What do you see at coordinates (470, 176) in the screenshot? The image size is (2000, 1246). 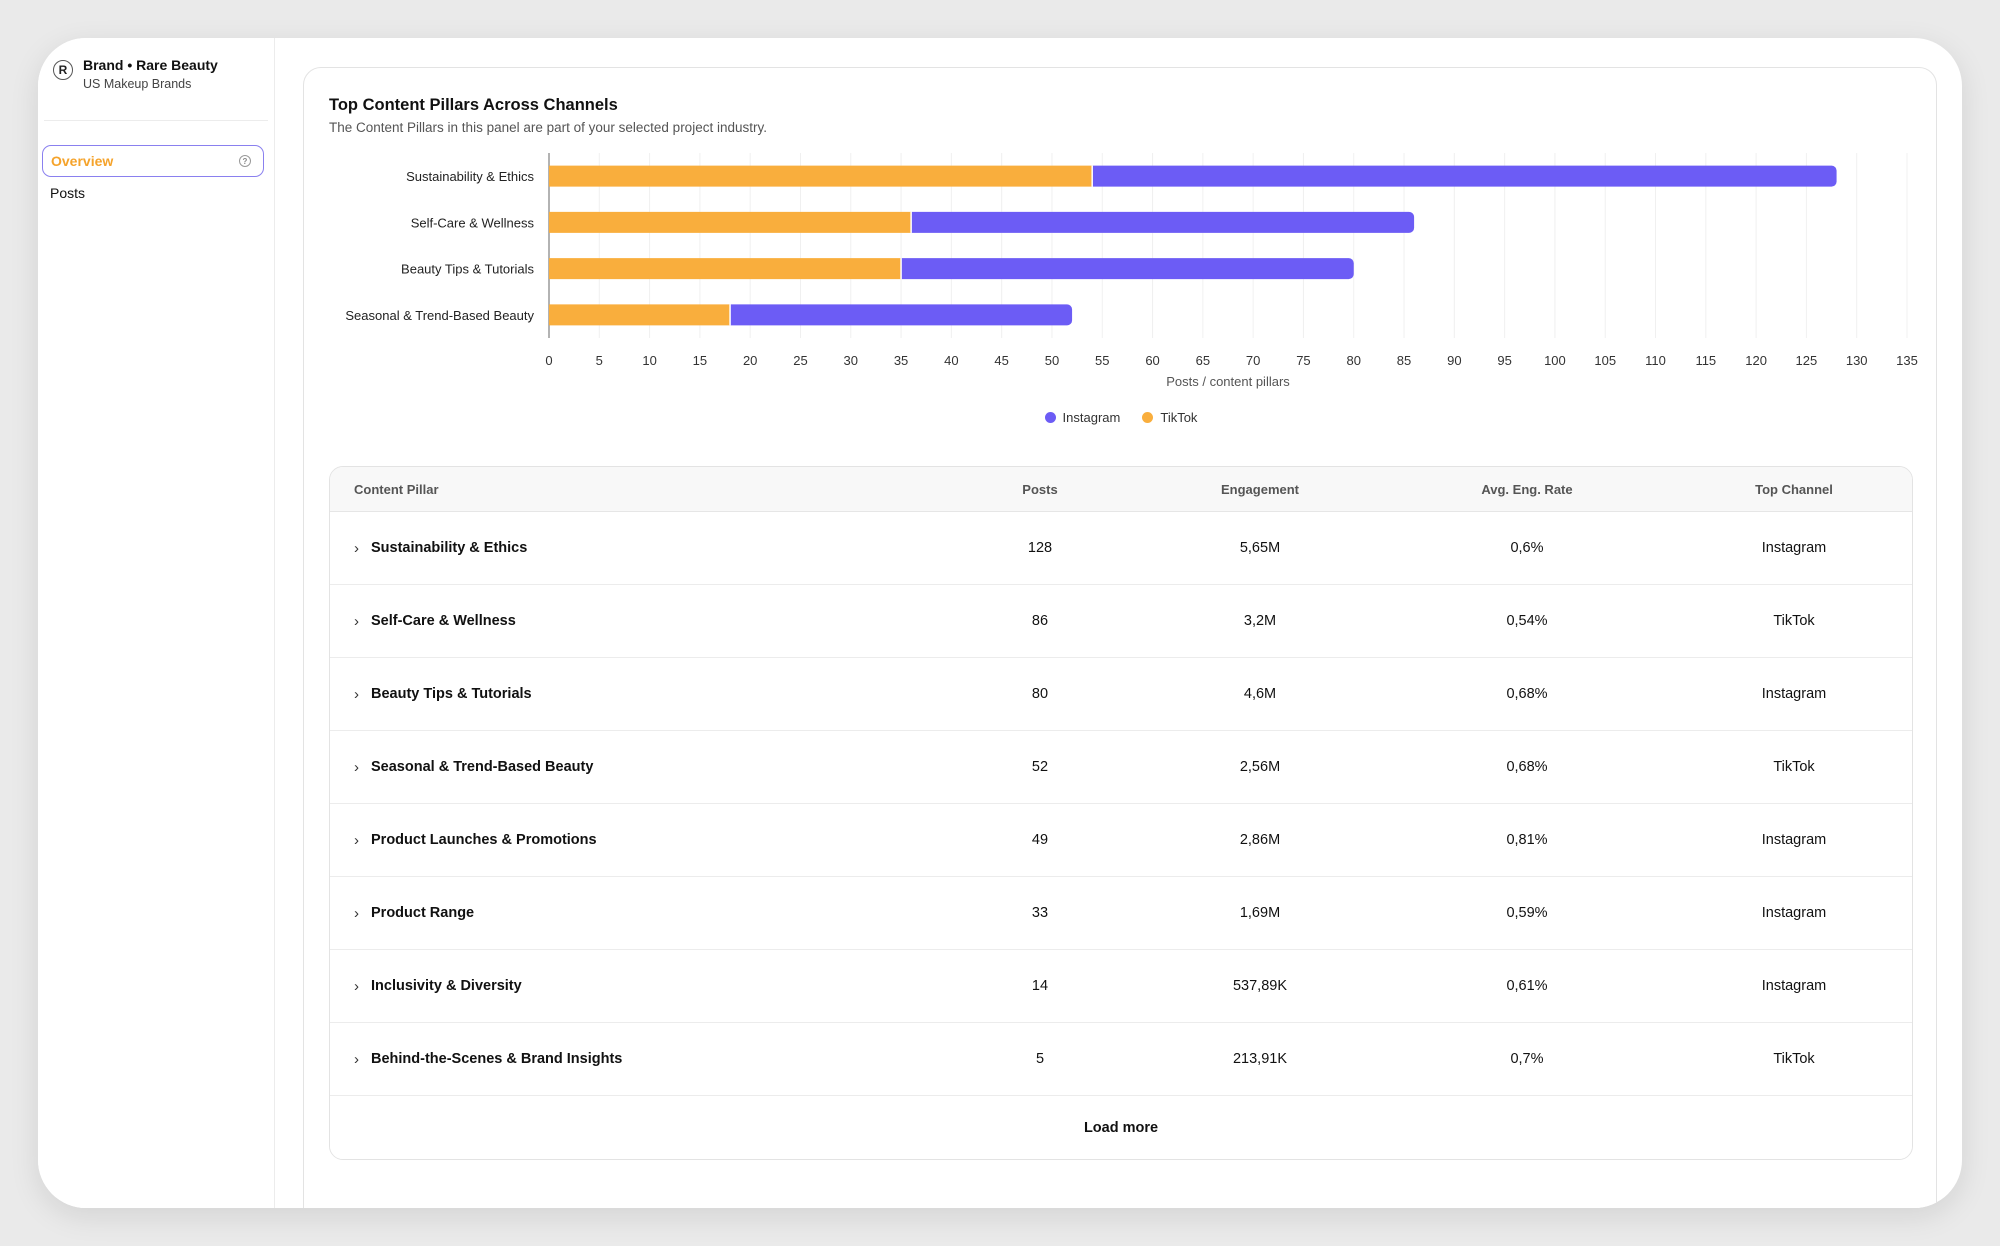 I see `y-tick-label: Sustainability & Ethics` at bounding box center [470, 176].